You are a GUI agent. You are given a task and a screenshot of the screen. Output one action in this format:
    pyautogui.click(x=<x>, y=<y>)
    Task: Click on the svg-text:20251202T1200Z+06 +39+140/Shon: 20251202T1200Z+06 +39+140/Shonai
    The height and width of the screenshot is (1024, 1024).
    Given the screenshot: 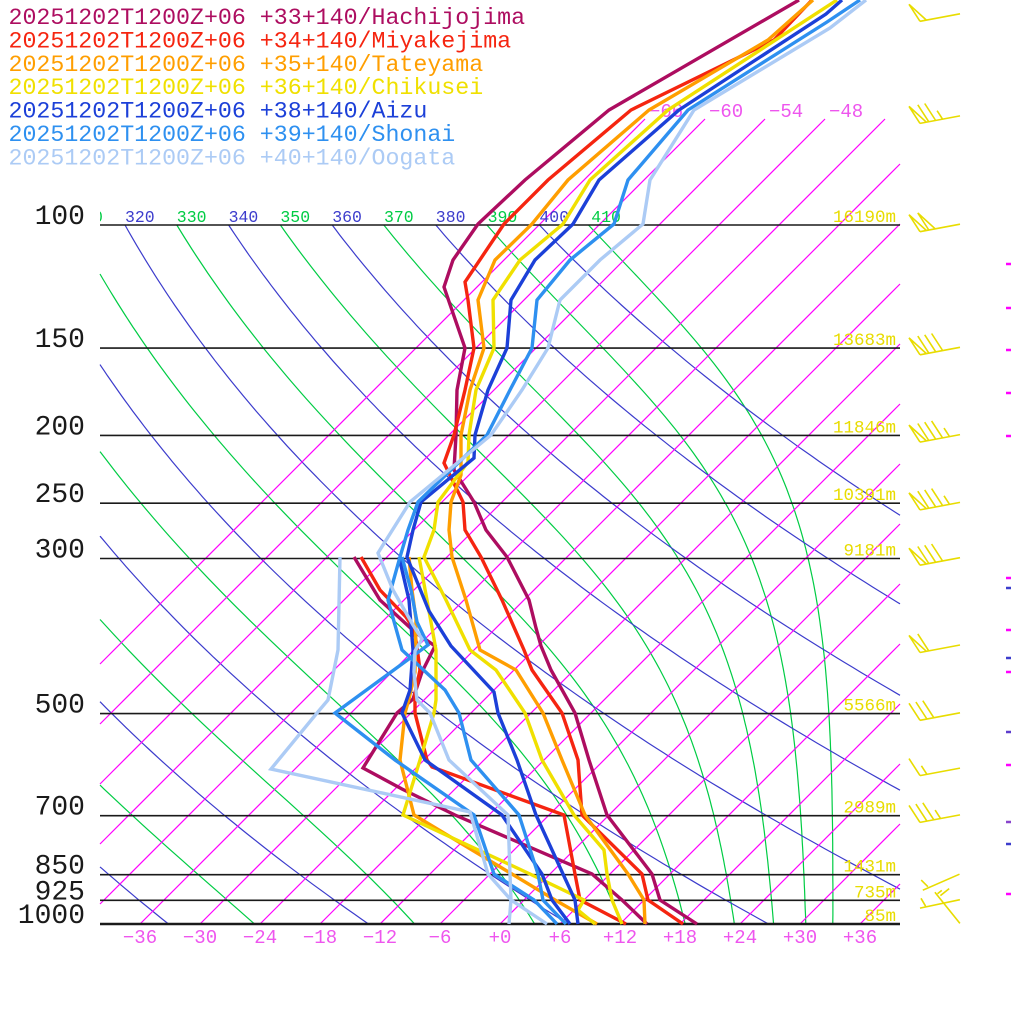 What is the action you would take?
    pyautogui.click(x=232, y=135)
    